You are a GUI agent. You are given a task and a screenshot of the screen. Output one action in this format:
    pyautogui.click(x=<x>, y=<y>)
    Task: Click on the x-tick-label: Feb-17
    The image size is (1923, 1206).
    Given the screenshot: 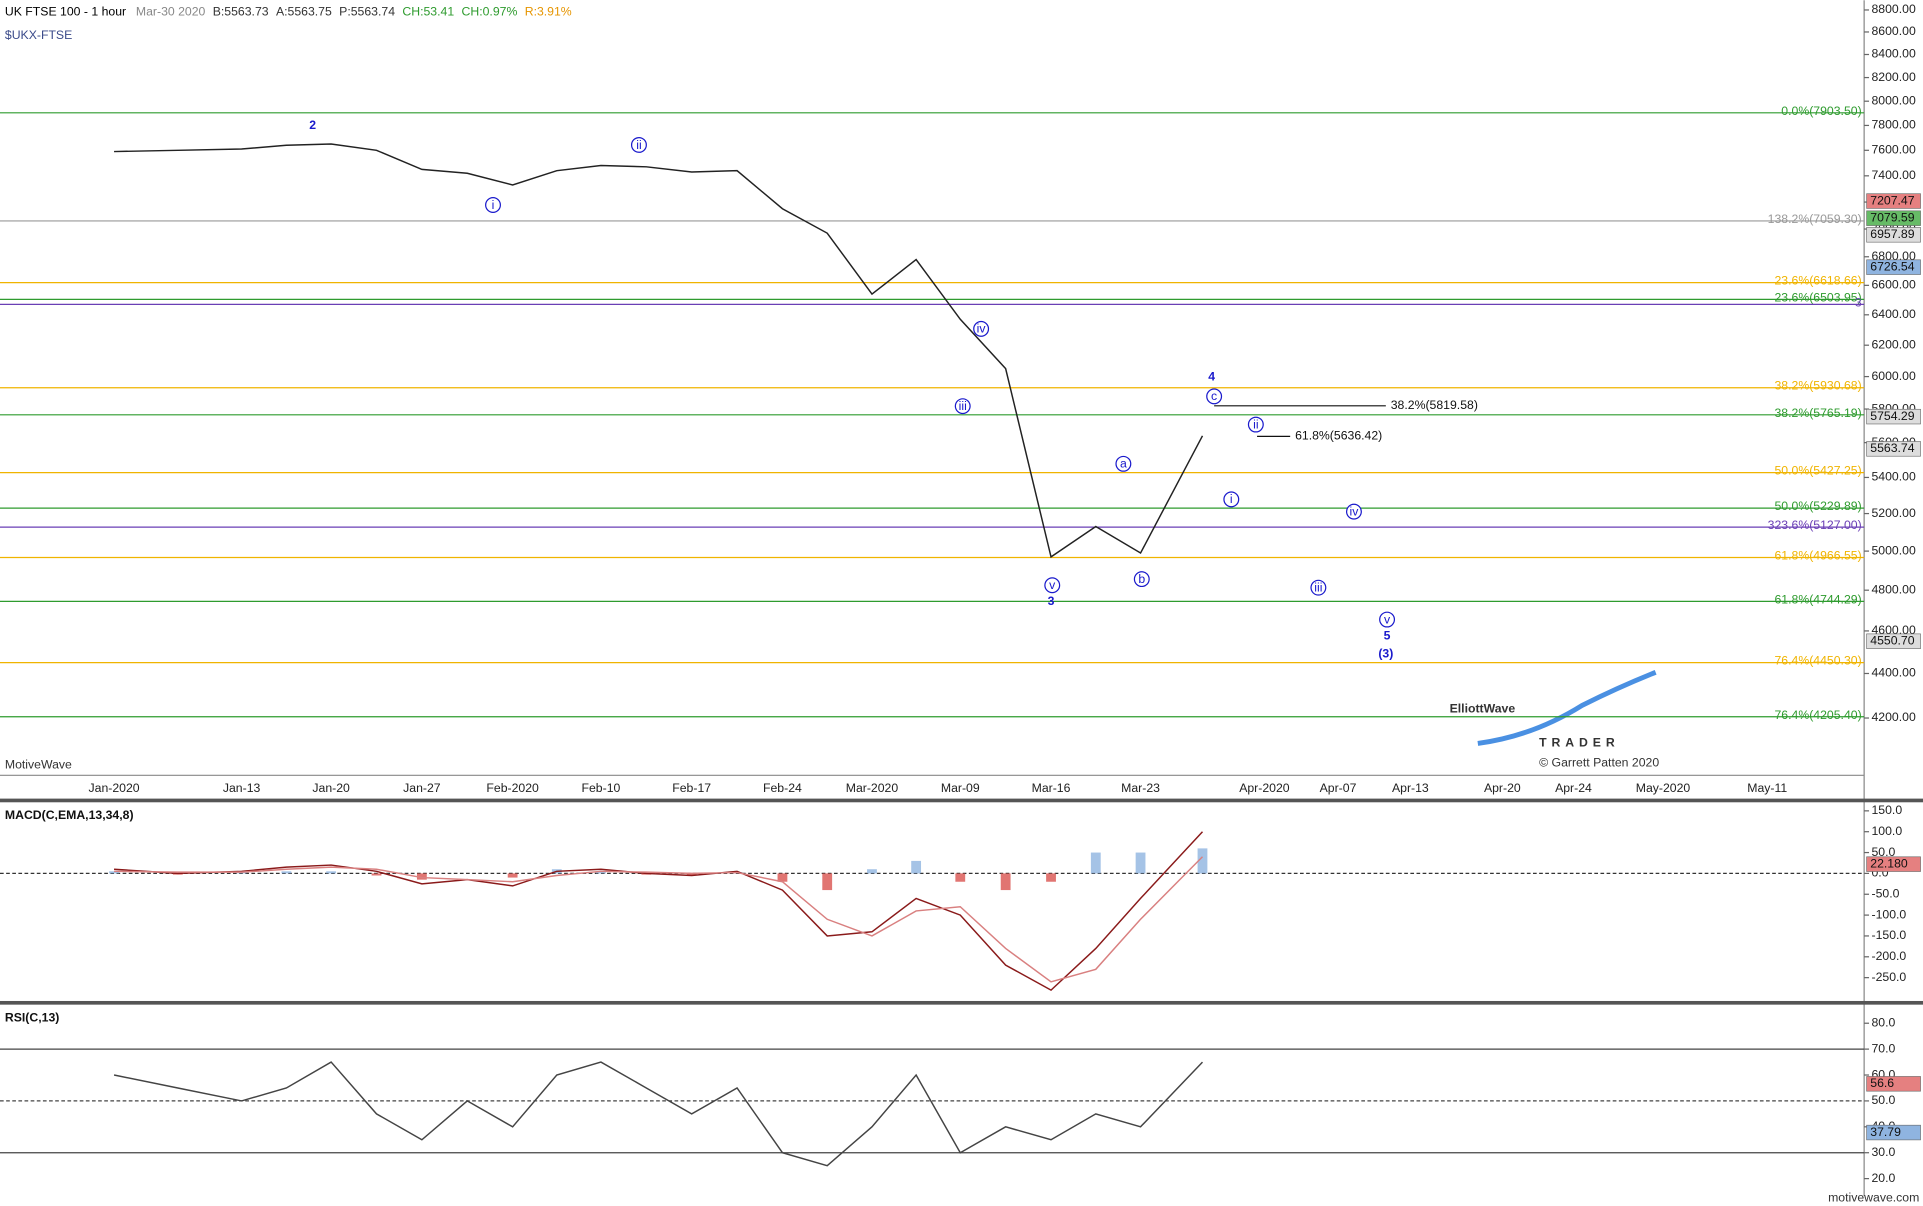 What is the action you would take?
    pyautogui.click(x=691, y=788)
    